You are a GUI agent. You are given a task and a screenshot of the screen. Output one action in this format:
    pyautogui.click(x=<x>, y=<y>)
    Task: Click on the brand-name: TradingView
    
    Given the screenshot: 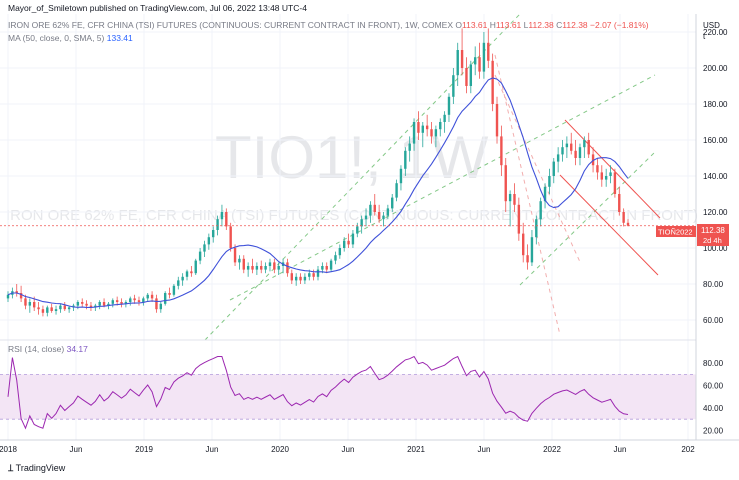 What is the action you would take?
    pyautogui.click(x=40, y=468)
    